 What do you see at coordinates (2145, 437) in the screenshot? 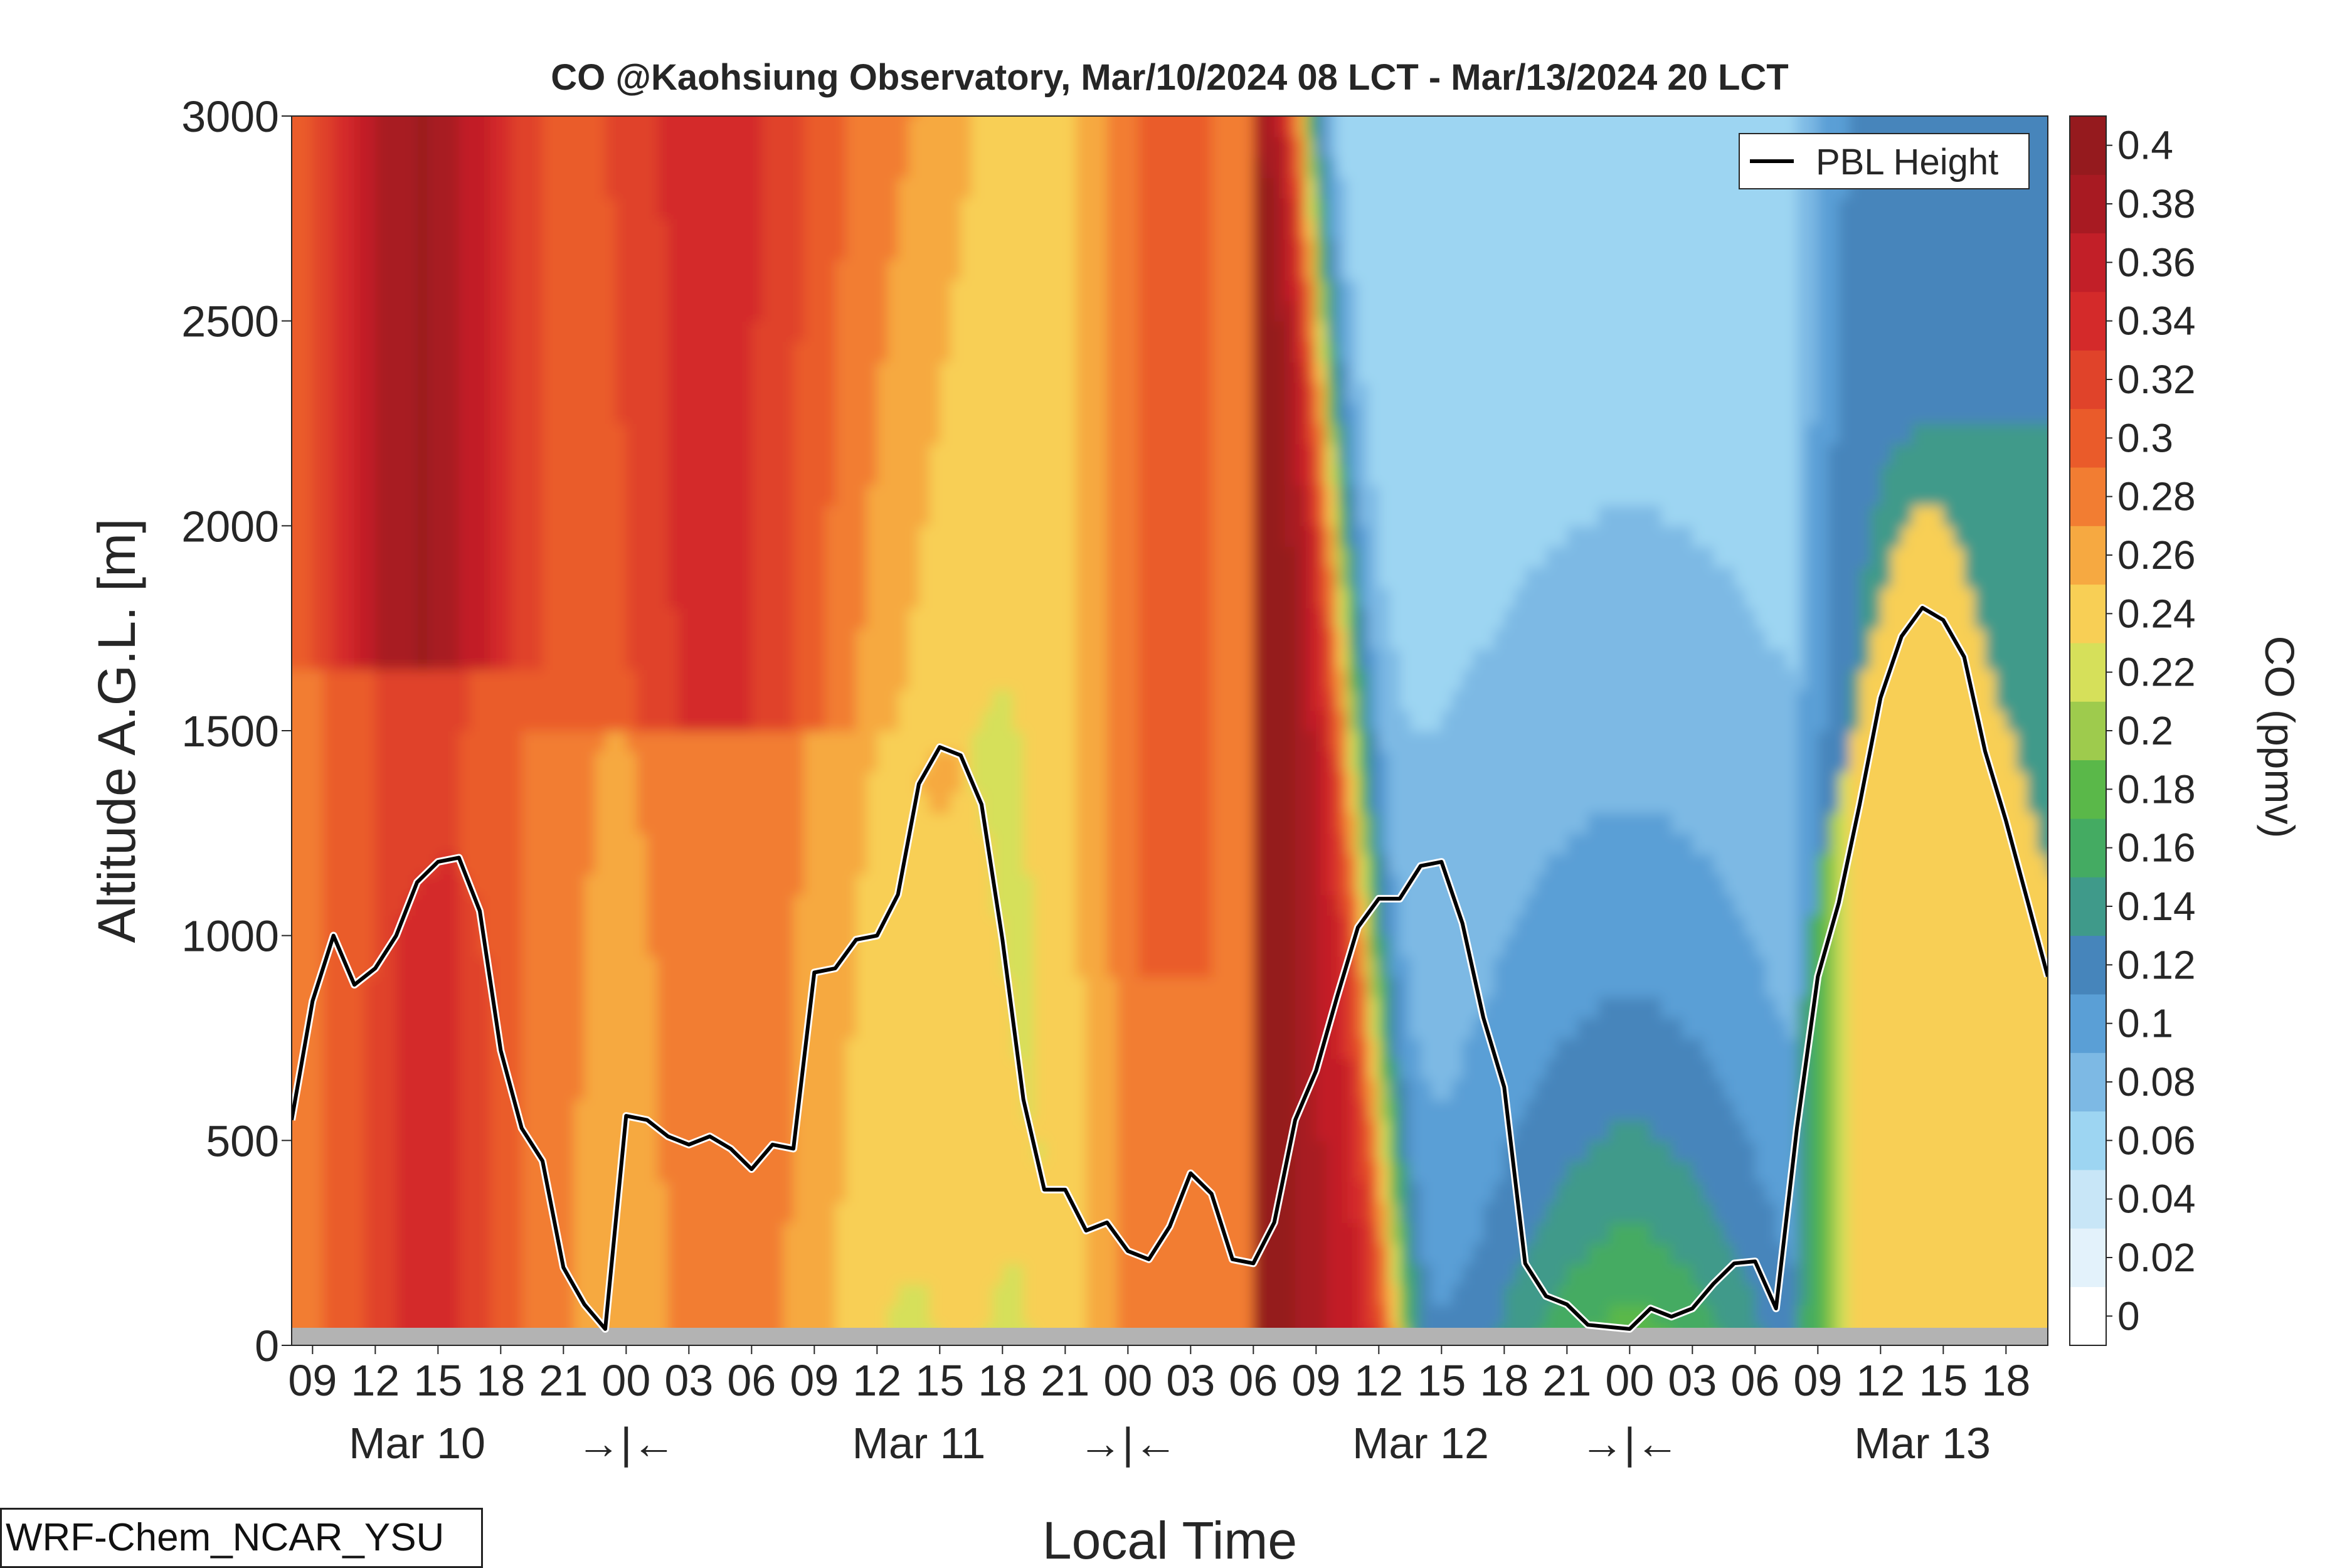
I see `colorbar-tick-label: 0.3` at bounding box center [2145, 437].